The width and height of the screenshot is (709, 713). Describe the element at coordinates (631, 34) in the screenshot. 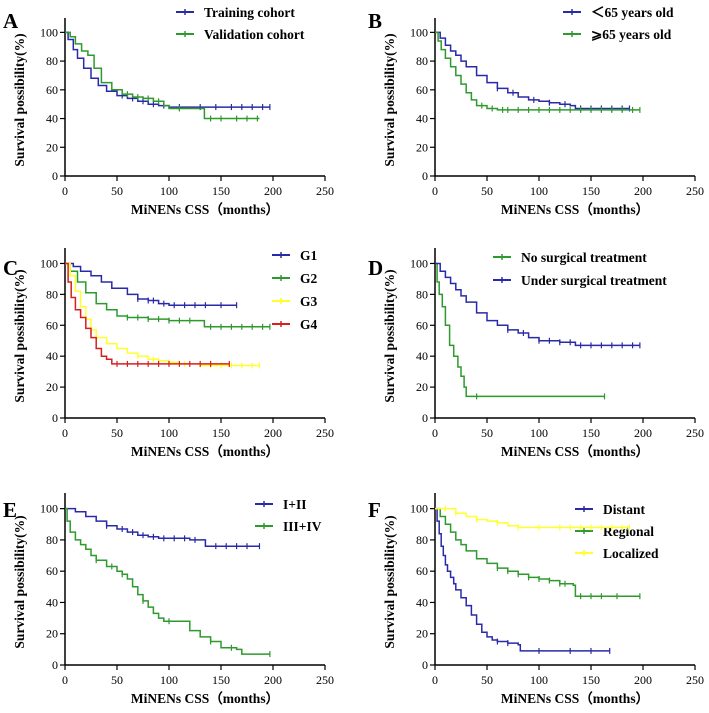

I see `legend-label: ⩾65 years old` at that location.